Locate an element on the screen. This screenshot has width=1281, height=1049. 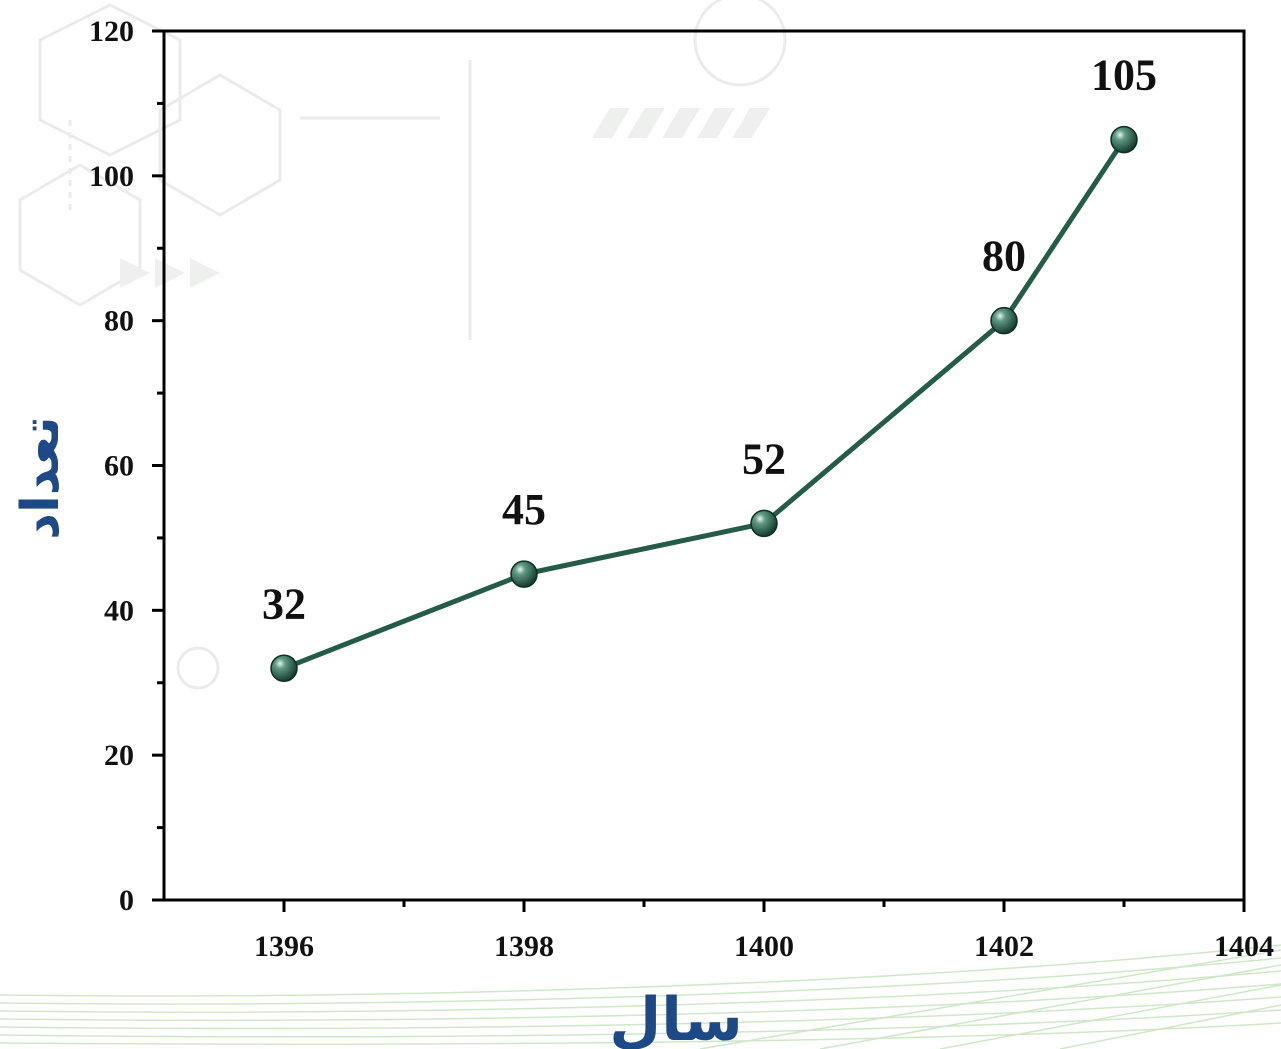
data-label: 52 is located at coordinates (764, 458).